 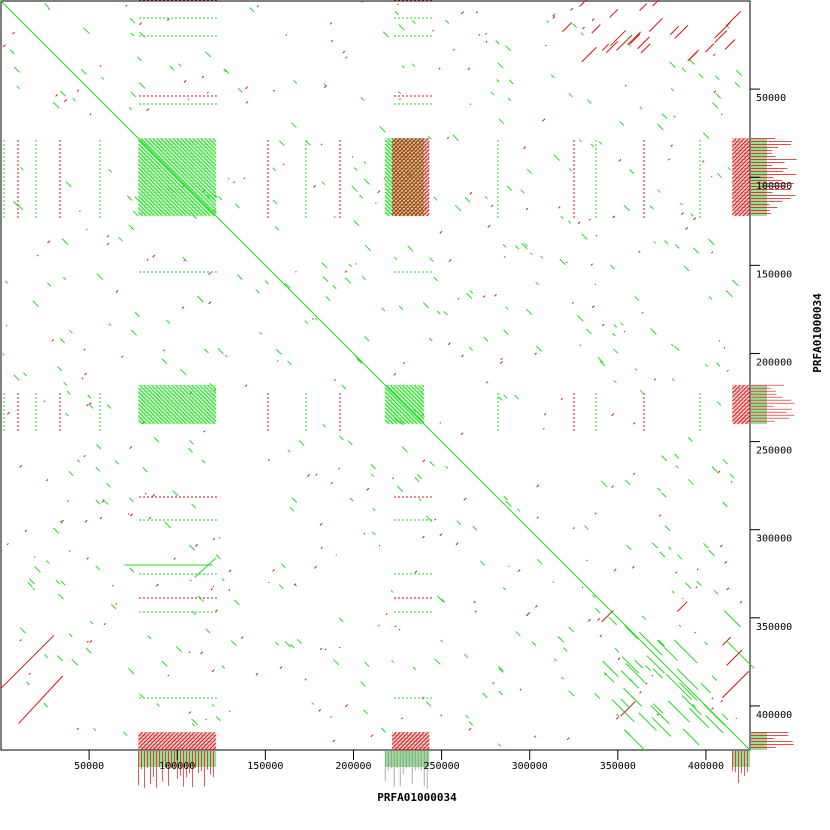 What do you see at coordinates (265, 766) in the screenshot?
I see `x-tick-label: 150000` at bounding box center [265, 766].